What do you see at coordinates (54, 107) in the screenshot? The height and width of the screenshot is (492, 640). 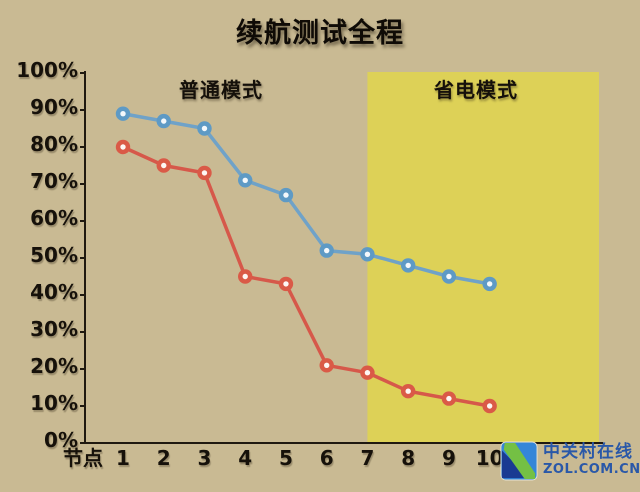 I see `y-tick-label: 90%` at bounding box center [54, 107].